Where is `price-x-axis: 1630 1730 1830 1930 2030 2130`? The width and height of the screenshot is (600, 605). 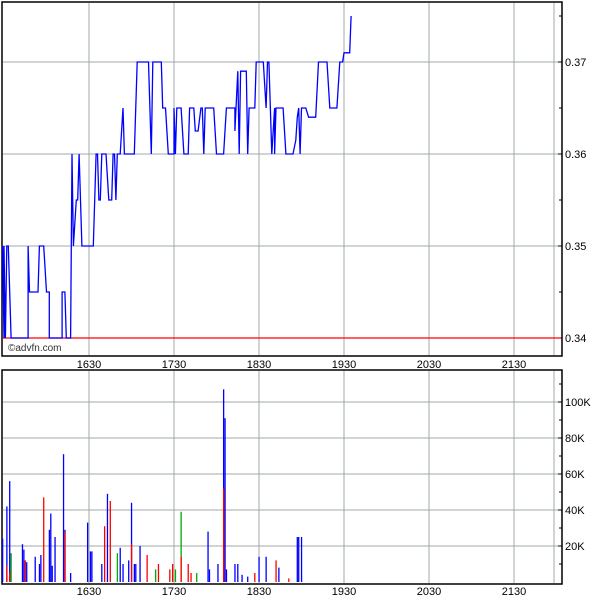
price-x-axis: 1630 1730 1830 1930 2030 2130 is located at coordinates (301, 365).